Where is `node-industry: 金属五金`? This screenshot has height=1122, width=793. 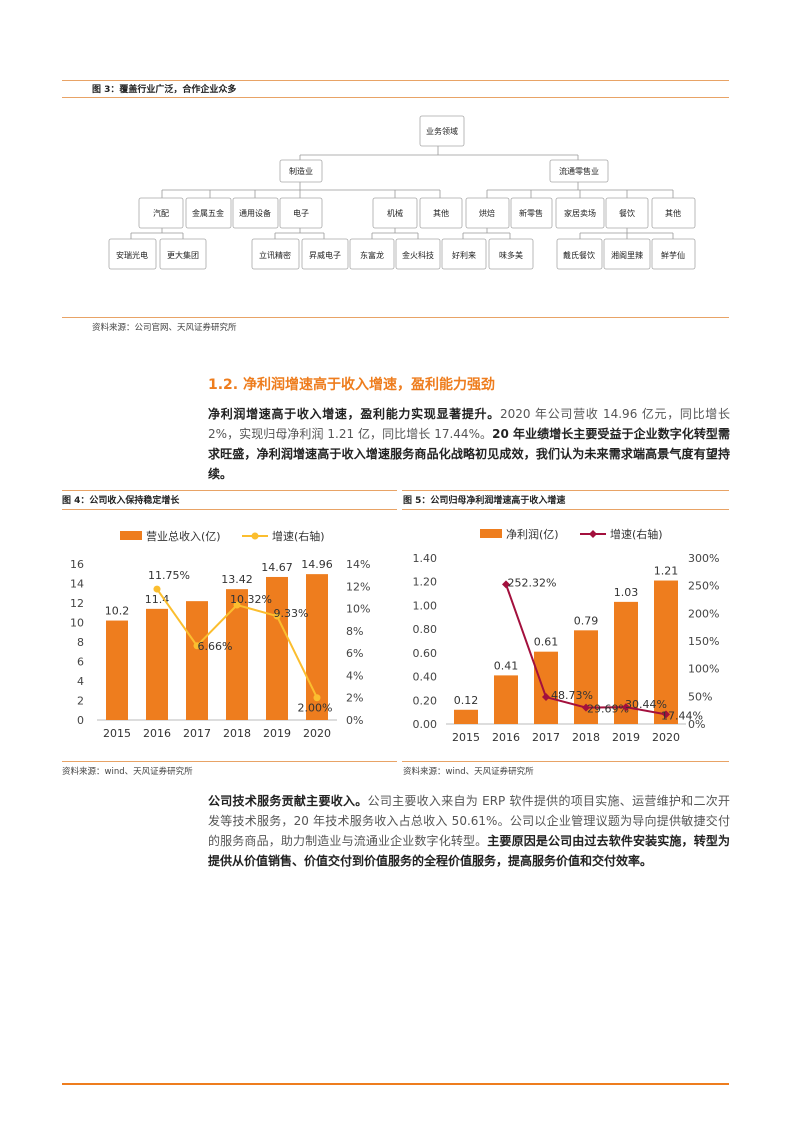 node-industry: 金属五金 is located at coordinates (208, 213).